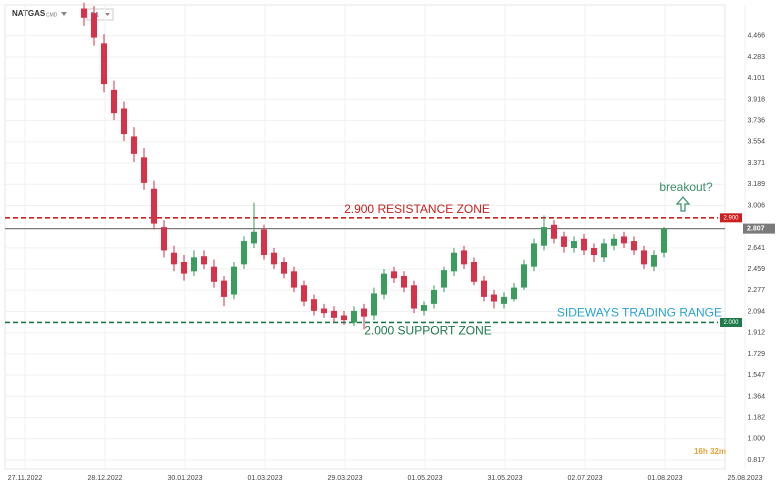 This screenshot has width=777, height=486. What do you see at coordinates (756, 311) in the screenshot?
I see `y-tick-label: 2.094` at bounding box center [756, 311].